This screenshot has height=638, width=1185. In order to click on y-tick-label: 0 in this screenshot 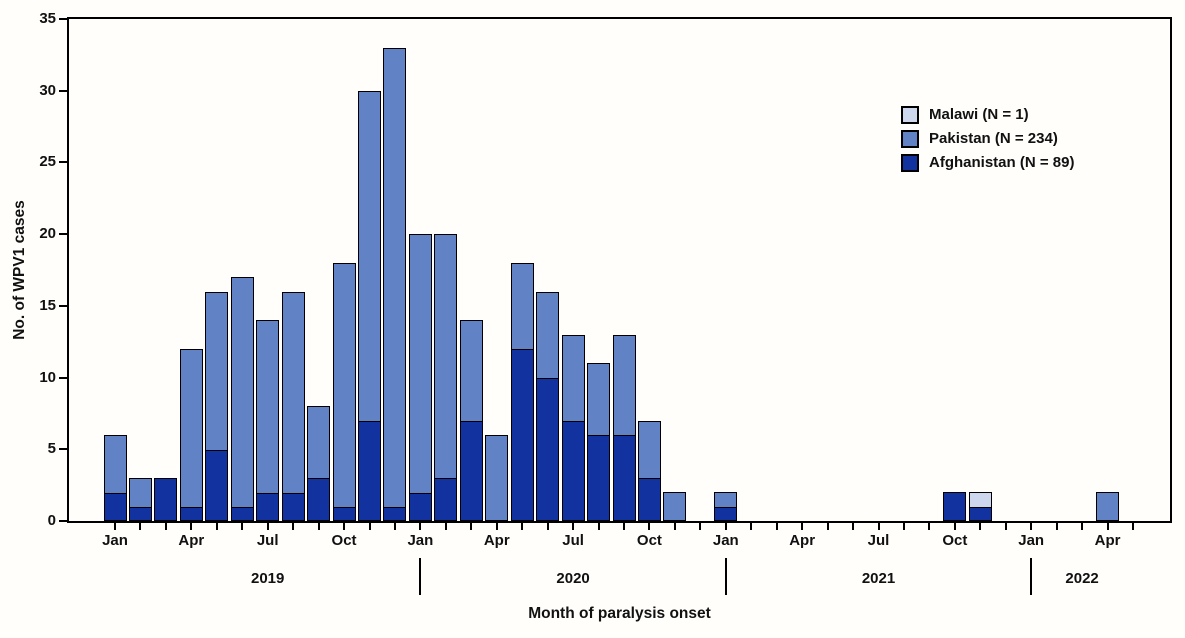, I will do `click(51, 520)`.